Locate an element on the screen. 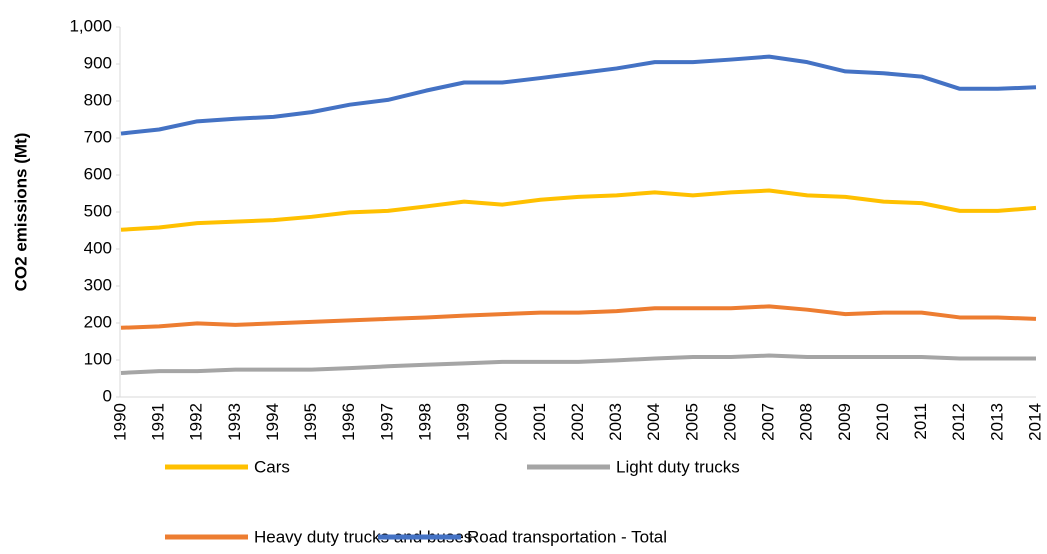 The width and height of the screenshot is (1047, 554). y-tick-label: 400 is located at coordinates (98, 247).